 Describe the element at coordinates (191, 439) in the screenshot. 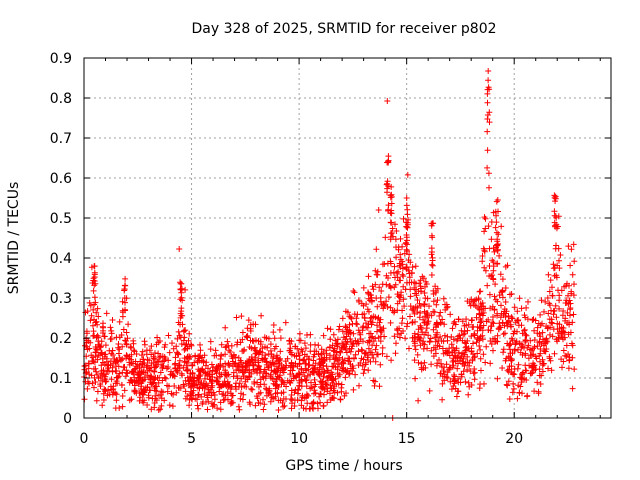

I see `x-tick-label: 5` at that location.